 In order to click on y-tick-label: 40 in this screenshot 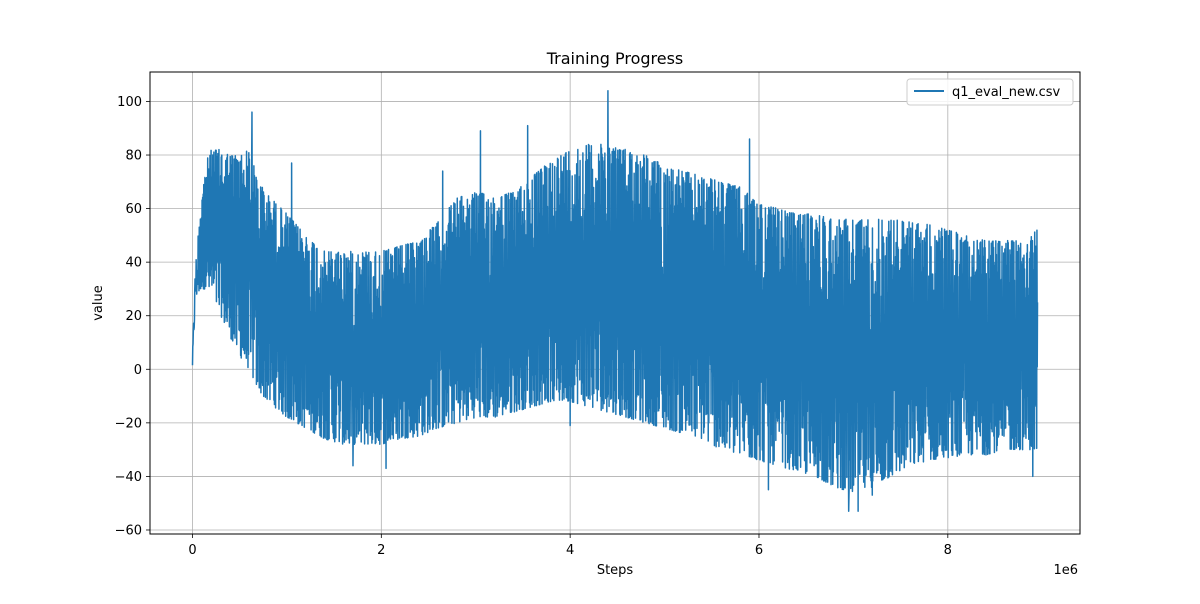, I will do `click(133, 263)`.